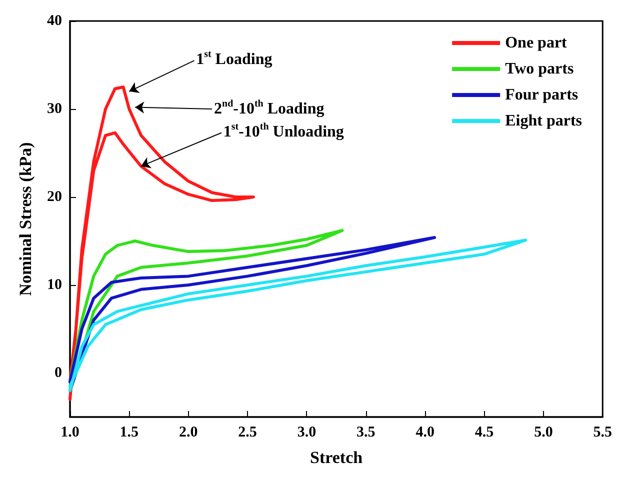 This screenshot has height=479, width=623. Describe the element at coordinates (54, 21) in the screenshot. I see `y-tick-label: 40` at that location.